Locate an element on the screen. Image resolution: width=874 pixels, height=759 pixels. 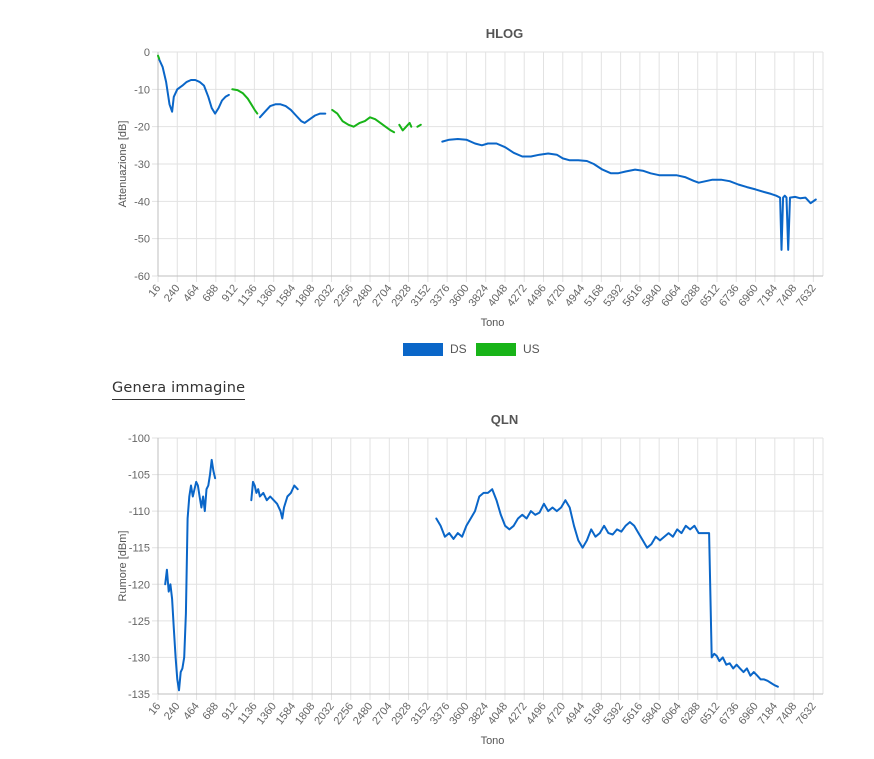
legend-label-ds: DS is located at coordinates (458, 349).